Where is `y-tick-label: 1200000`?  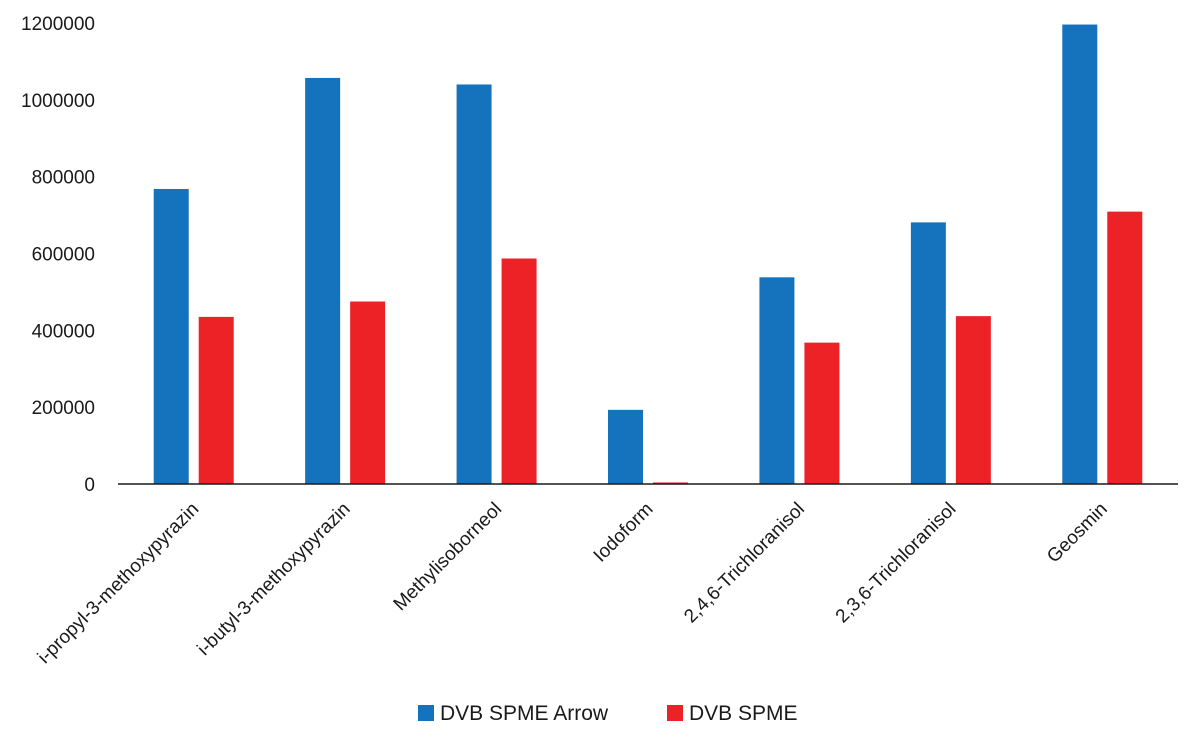 y-tick-label: 1200000 is located at coordinates (58, 24).